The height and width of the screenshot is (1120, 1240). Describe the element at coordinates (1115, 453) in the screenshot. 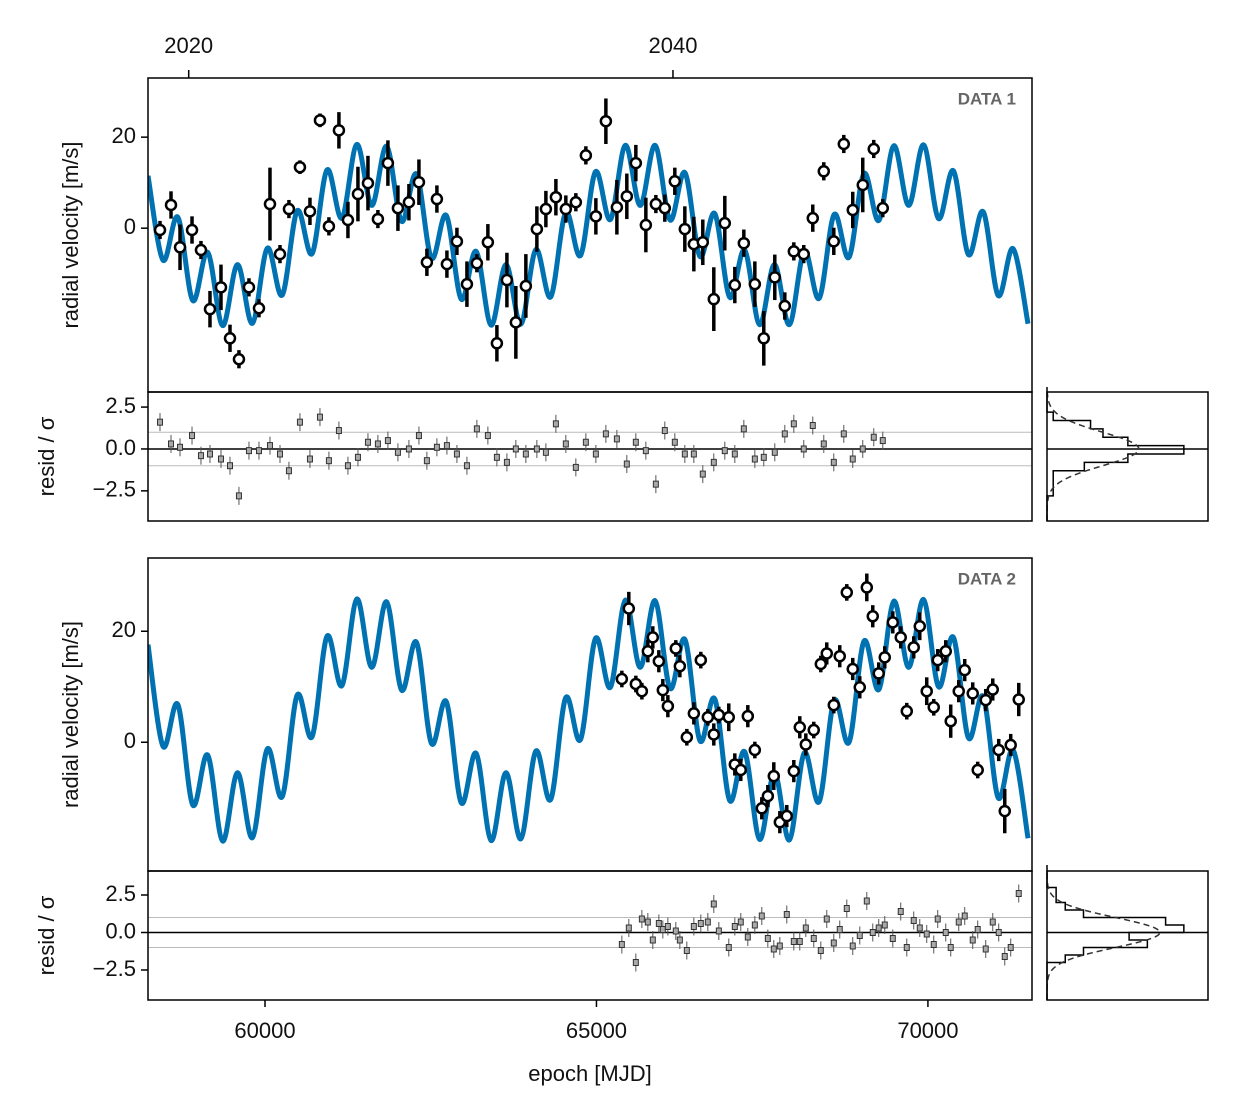

I see `resid-histogram` at that location.